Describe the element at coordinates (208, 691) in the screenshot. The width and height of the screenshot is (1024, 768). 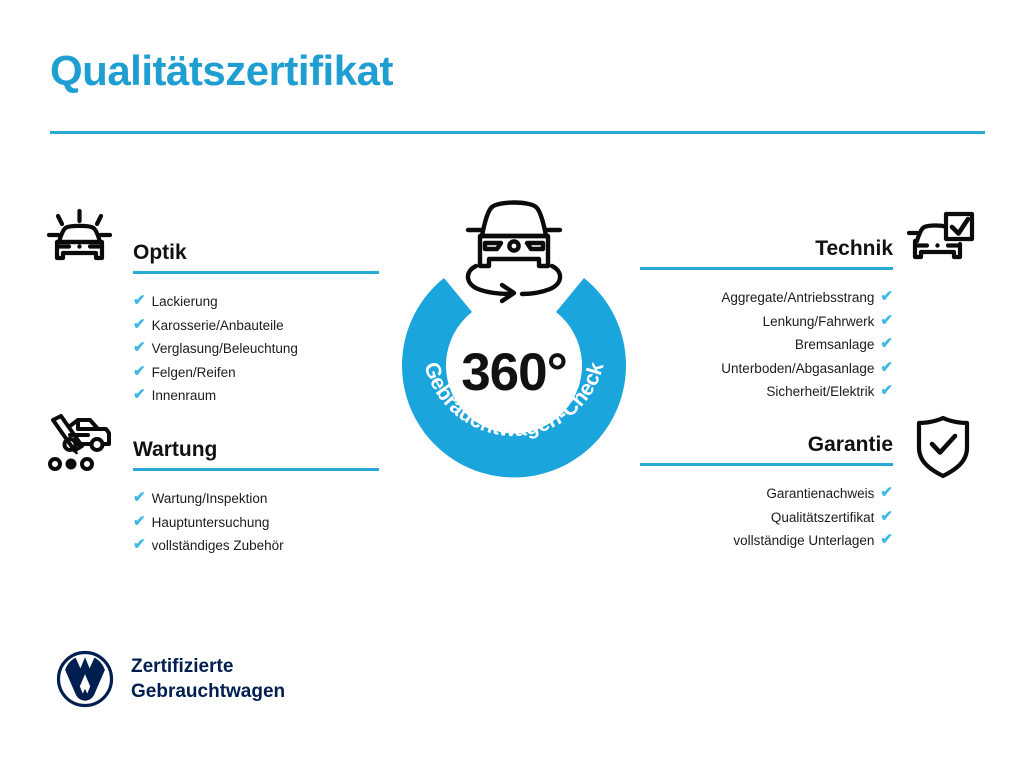
I see `vw-wordmark-line2: Gebrauchtwagen` at that location.